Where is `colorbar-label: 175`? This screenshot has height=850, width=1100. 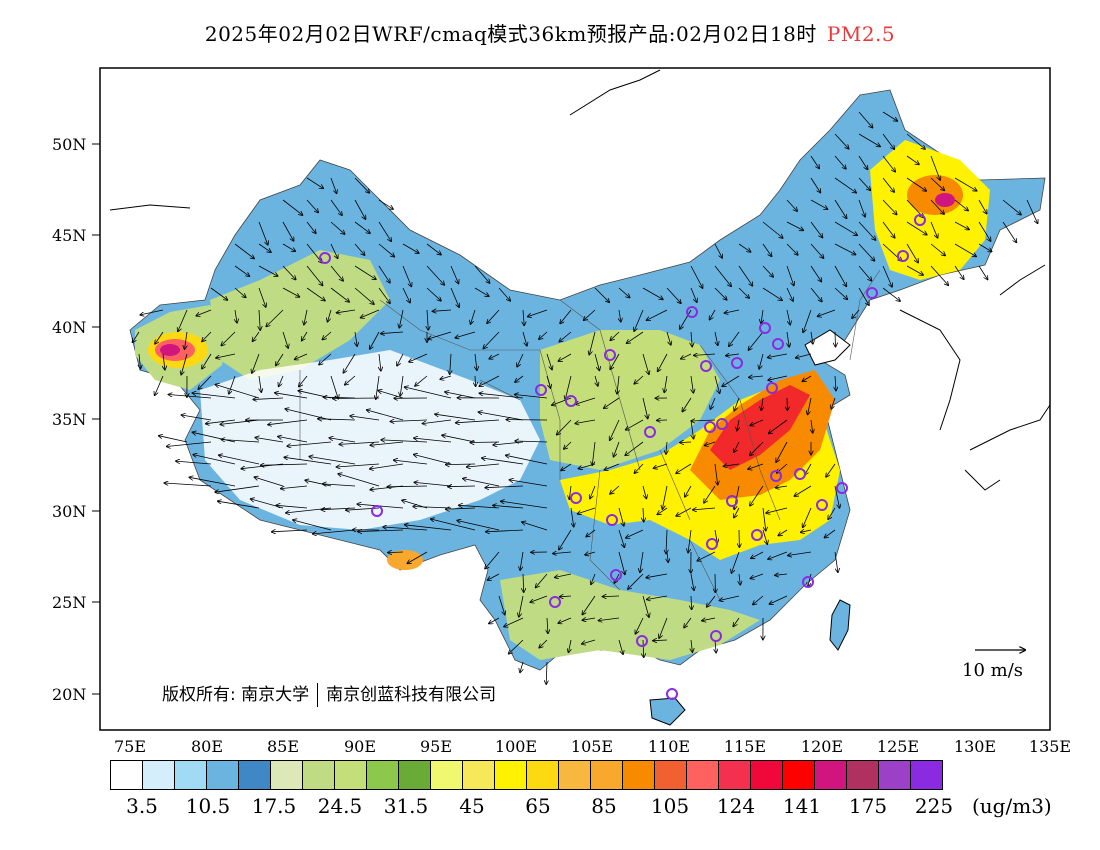
colorbar-label: 175 is located at coordinates (868, 806).